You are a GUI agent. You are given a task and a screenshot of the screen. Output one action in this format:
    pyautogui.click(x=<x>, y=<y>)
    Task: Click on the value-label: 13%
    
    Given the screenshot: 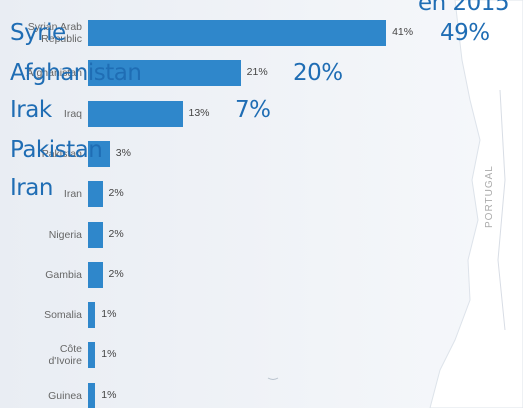 What is the action you would take?
    pyautogui.click(x=199, y=112)
    